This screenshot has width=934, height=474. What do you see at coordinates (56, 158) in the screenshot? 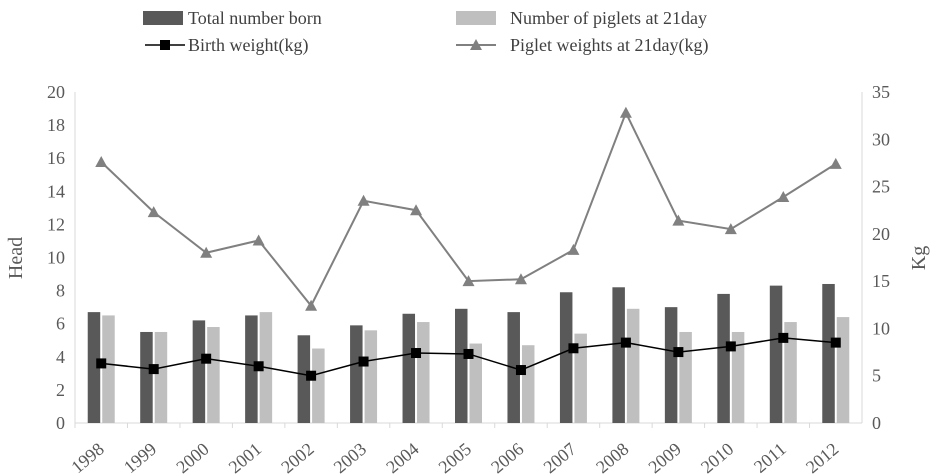
I see `y-tick-label: 16` at bounding box center [56, 158].